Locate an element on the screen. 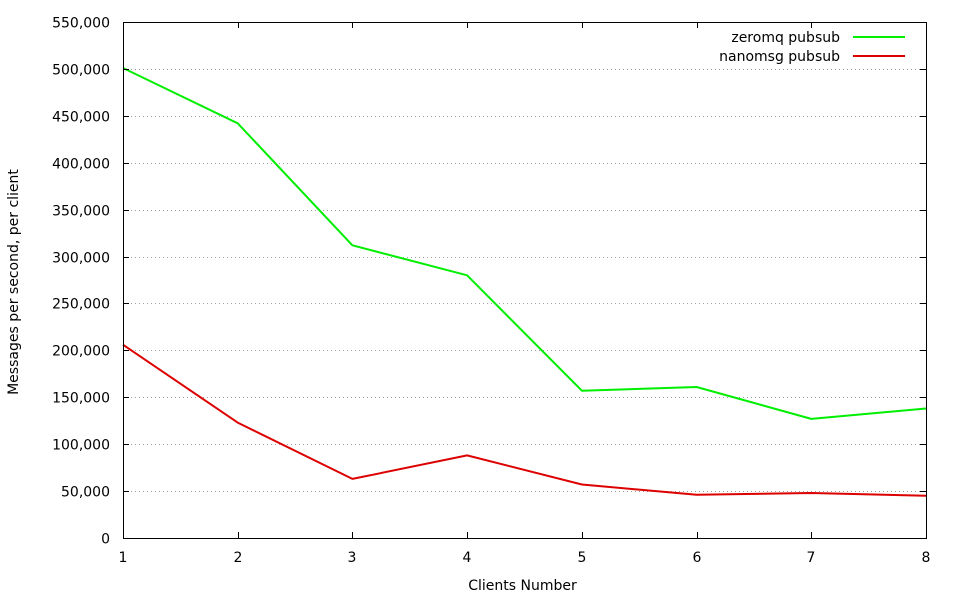 The image size is (960, 600). x-axis-title: Clients Number is located at coordinates (522, 586).